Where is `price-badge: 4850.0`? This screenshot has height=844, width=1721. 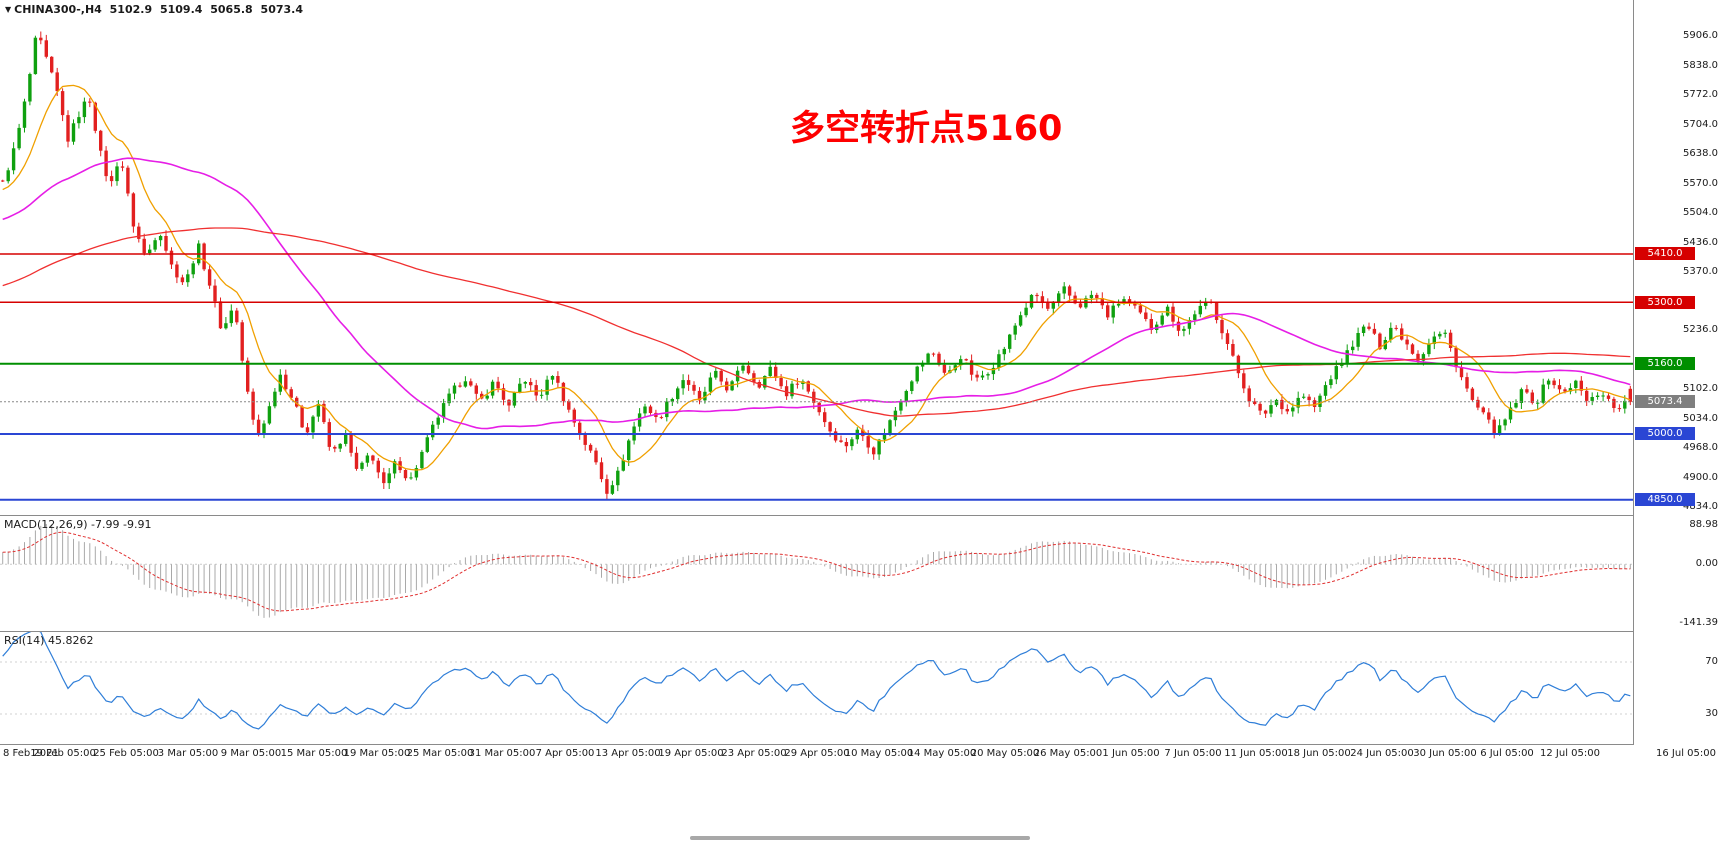
price-badge: 4850.0 is located at coordinates (1665, 500).